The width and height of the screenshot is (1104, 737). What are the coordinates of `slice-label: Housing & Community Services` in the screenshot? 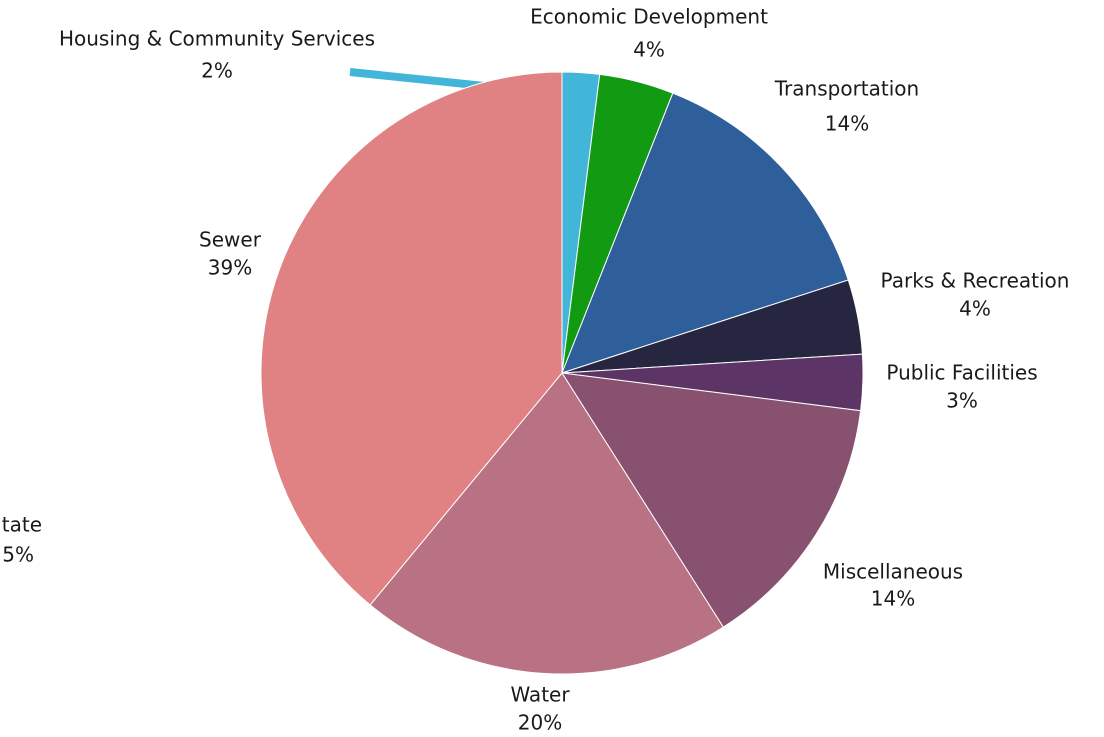 It's located at (217, 39).